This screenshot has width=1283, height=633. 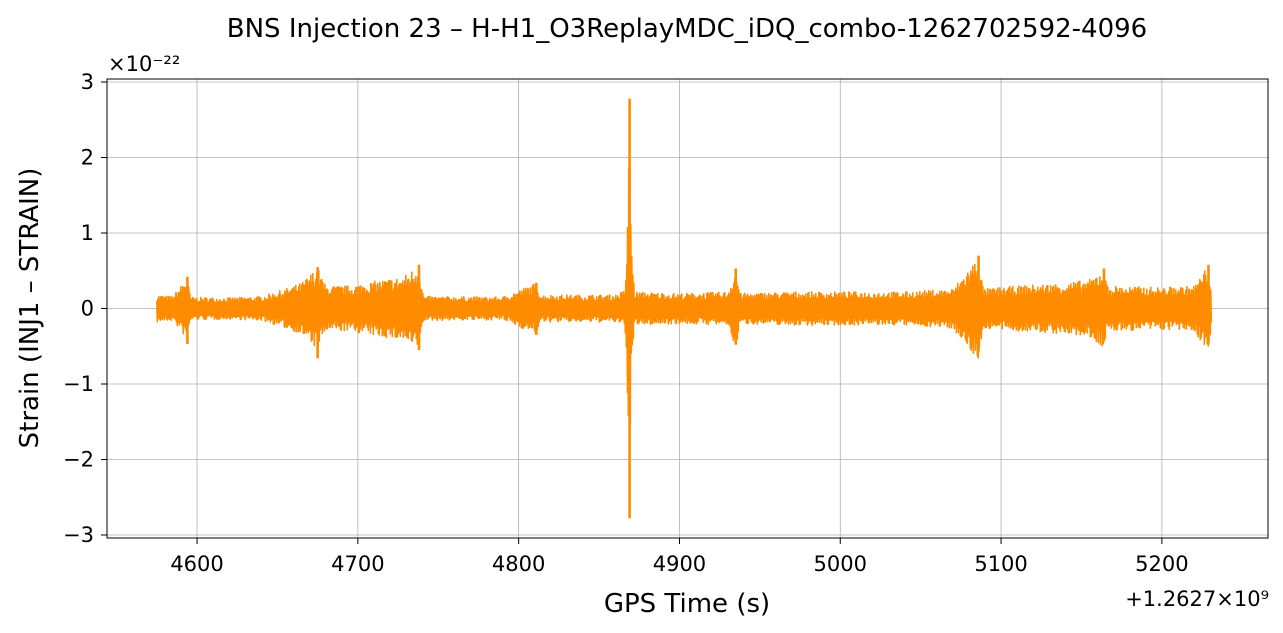 I want to click on y-axis-ticks: −3 −2 −1 0 1 2 3, so click(x=85, y=308).